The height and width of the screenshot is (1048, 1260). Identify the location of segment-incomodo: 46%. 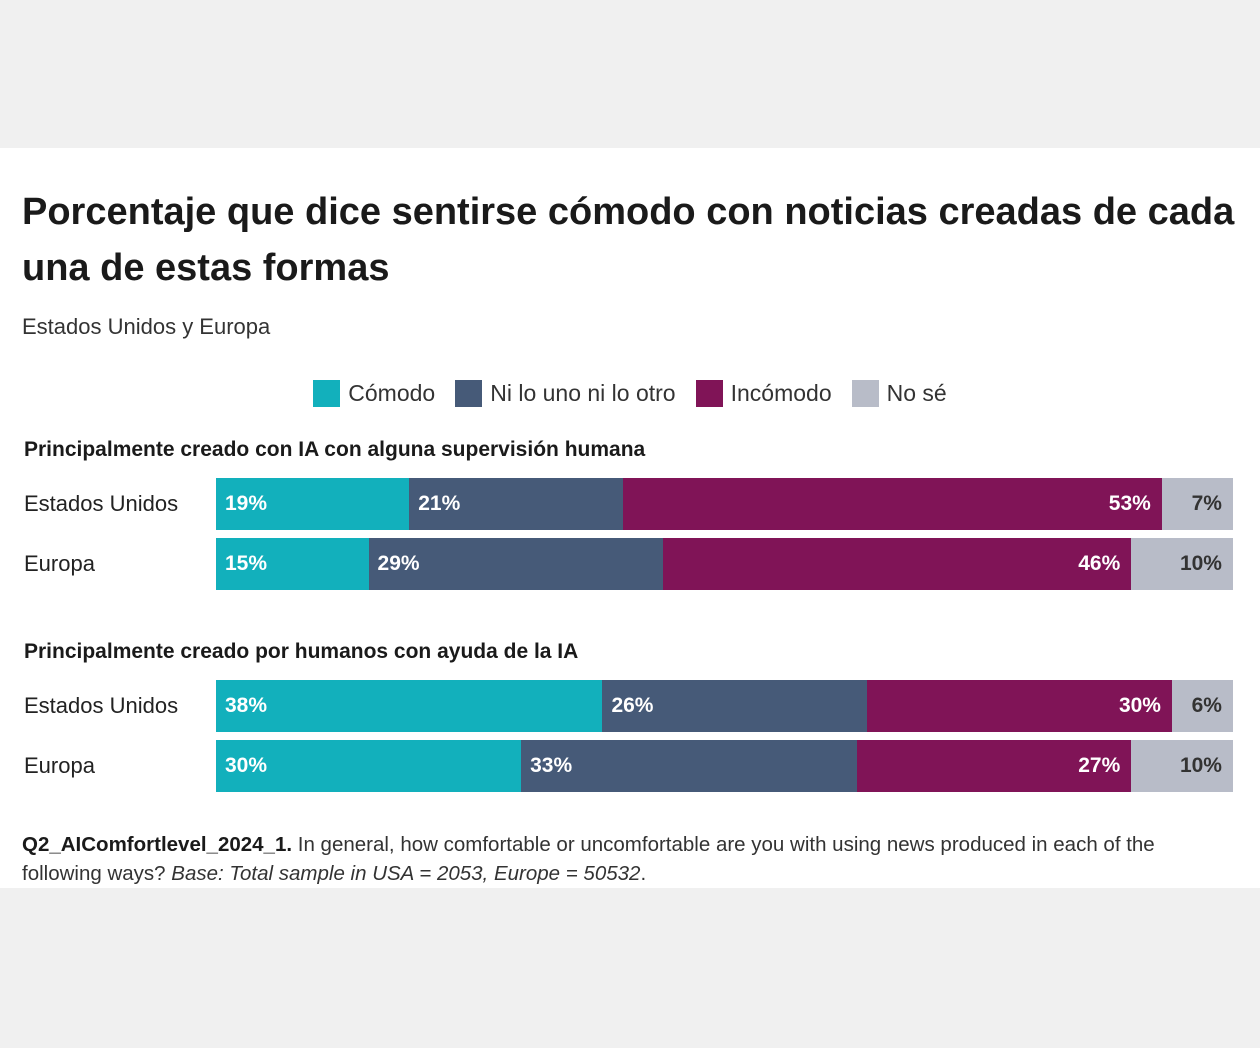
(897, 564).